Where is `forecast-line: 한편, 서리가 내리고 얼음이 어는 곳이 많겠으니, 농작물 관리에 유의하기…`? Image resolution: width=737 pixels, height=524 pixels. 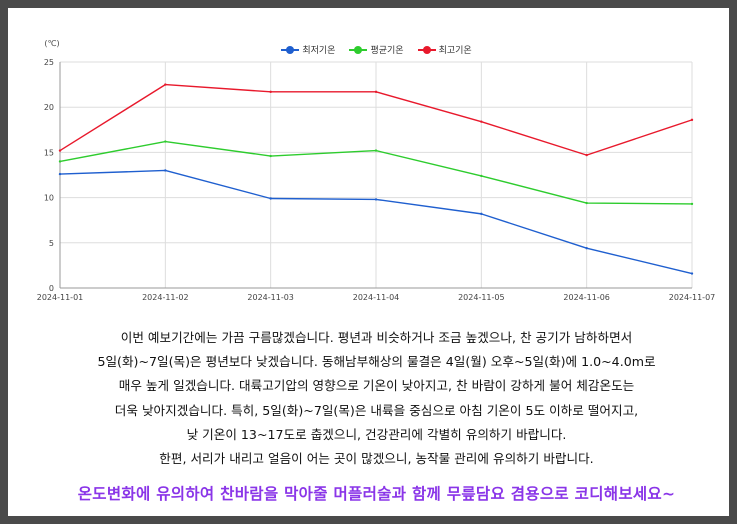
forecast-line: 한편, 서리가 내리고 얼음이 어는 곳이 많겠으니, 농작물 관리에 유의하기… is located at coordinates (376, 459).